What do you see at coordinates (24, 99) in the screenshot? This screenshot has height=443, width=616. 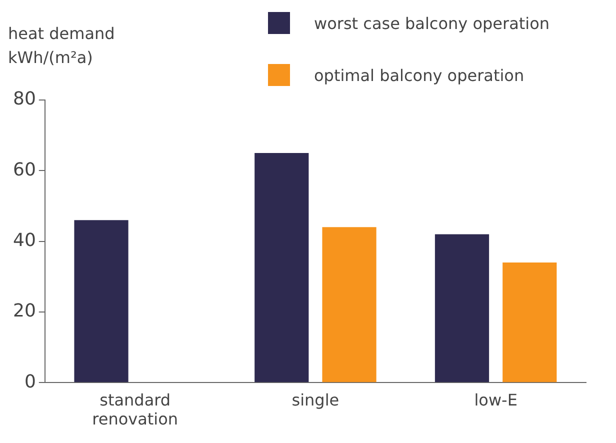 I see `y-tick-label: 80` at bounding box center [24, 99].